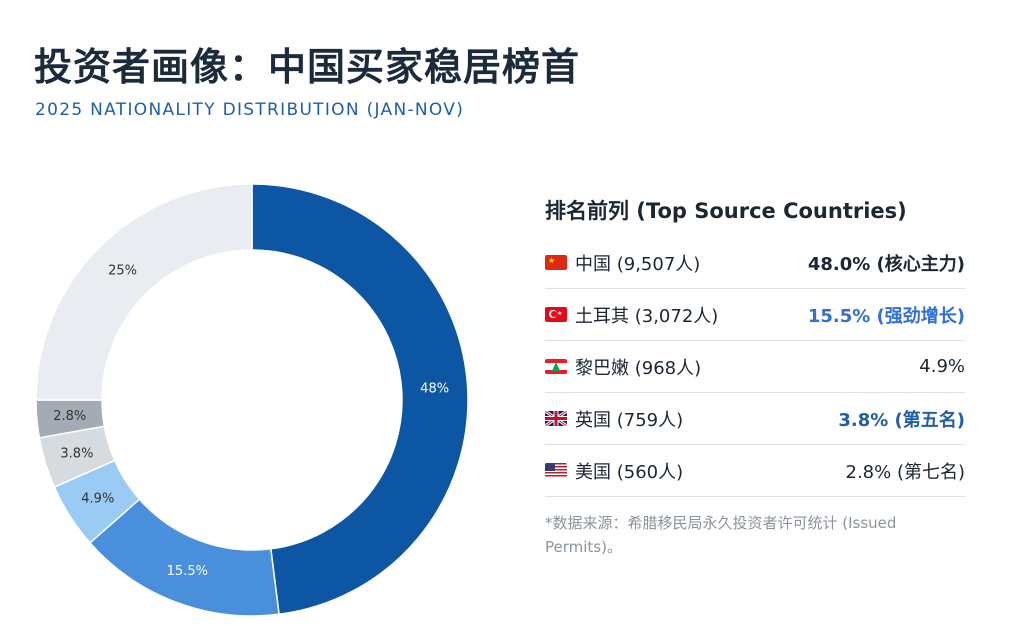 The height and width of the screenshot is (626, 1024). What do you see at coordinates (721, 535) in the screenshot?
I see `data-source-note: *数据来源：希腊移民局永久投资者许可统计 (Issued Permits)。` at bounding box center [721, 535].